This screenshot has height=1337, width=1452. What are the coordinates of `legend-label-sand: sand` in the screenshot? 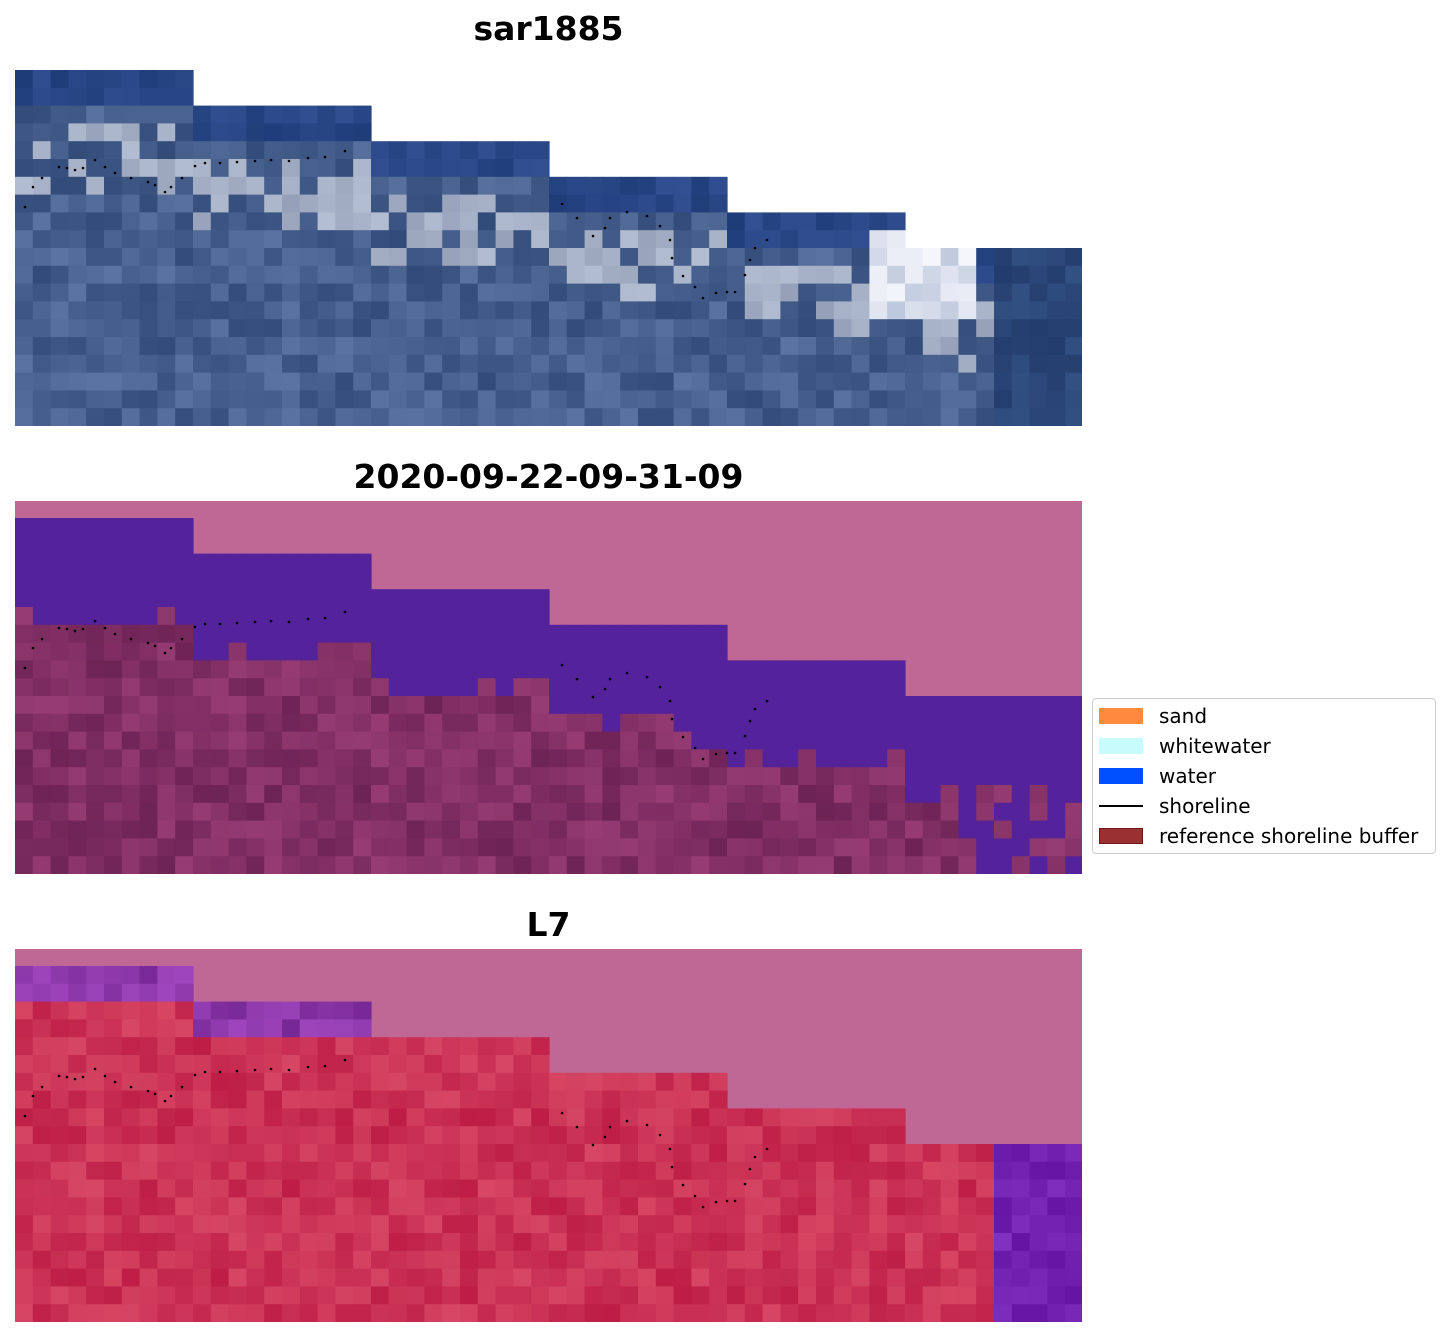 It's located at (1183, 716).